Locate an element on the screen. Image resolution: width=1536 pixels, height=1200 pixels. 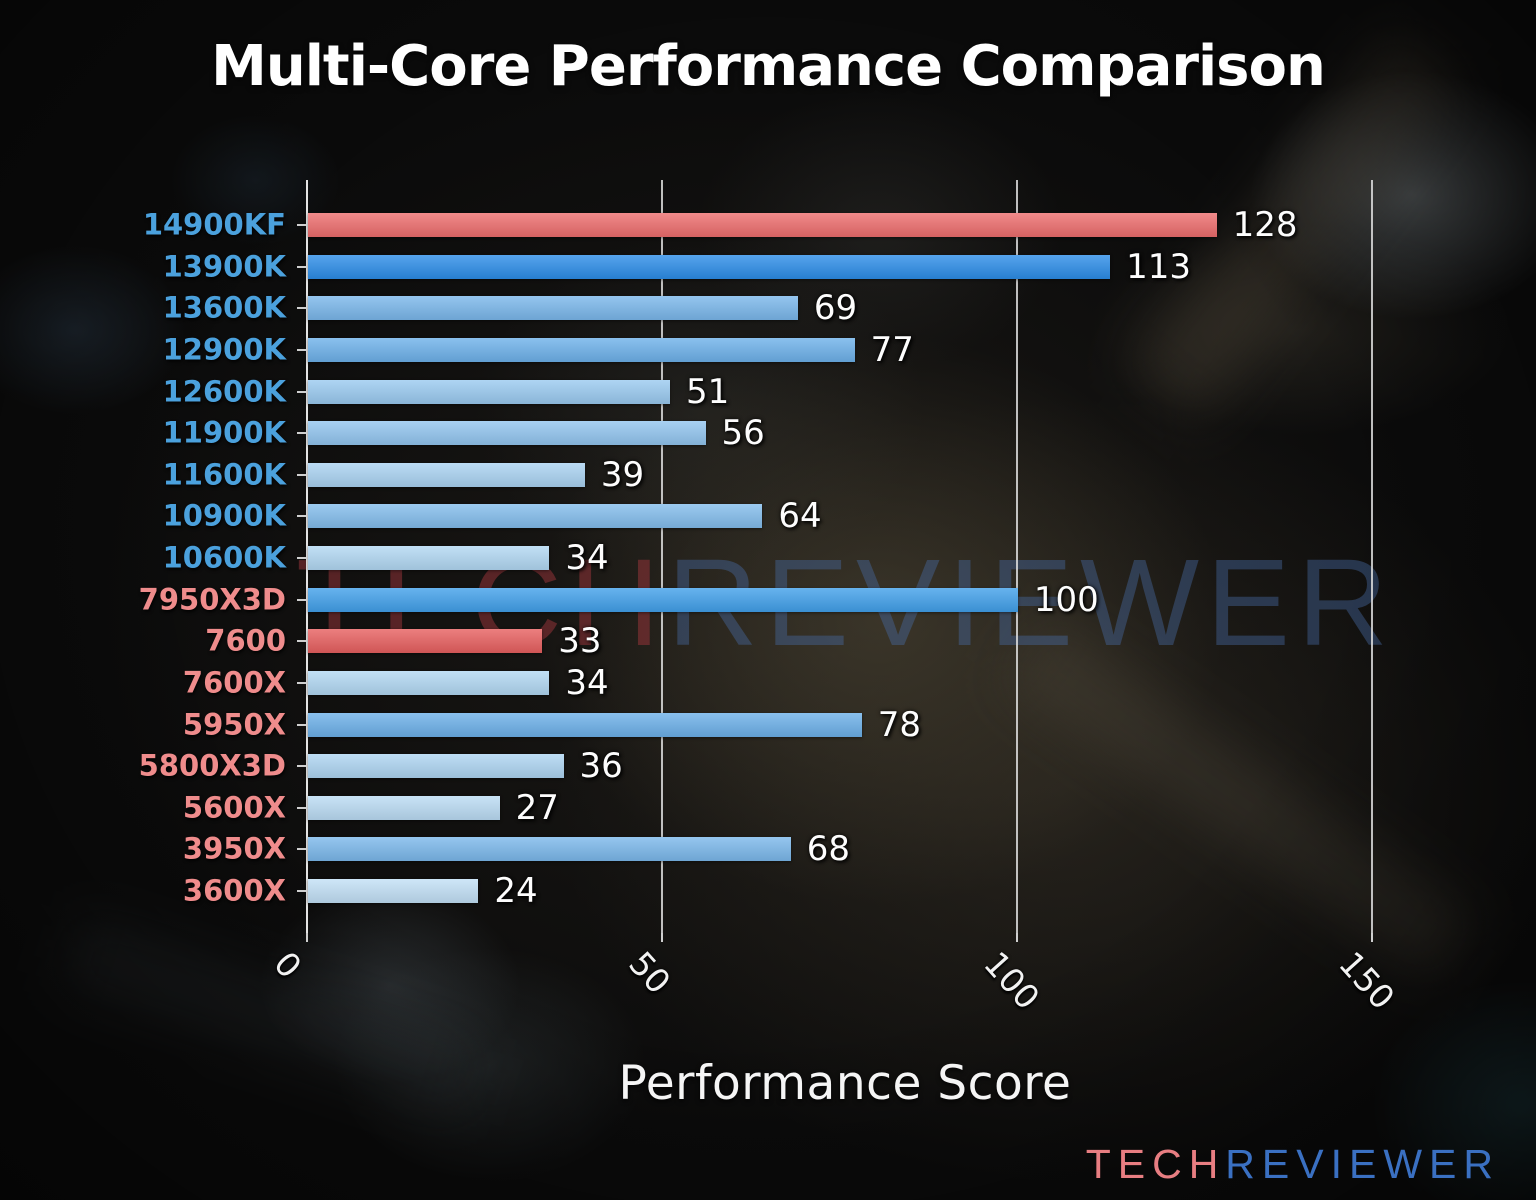
bar-value-label: 77 is located at coordinates (892, 349).